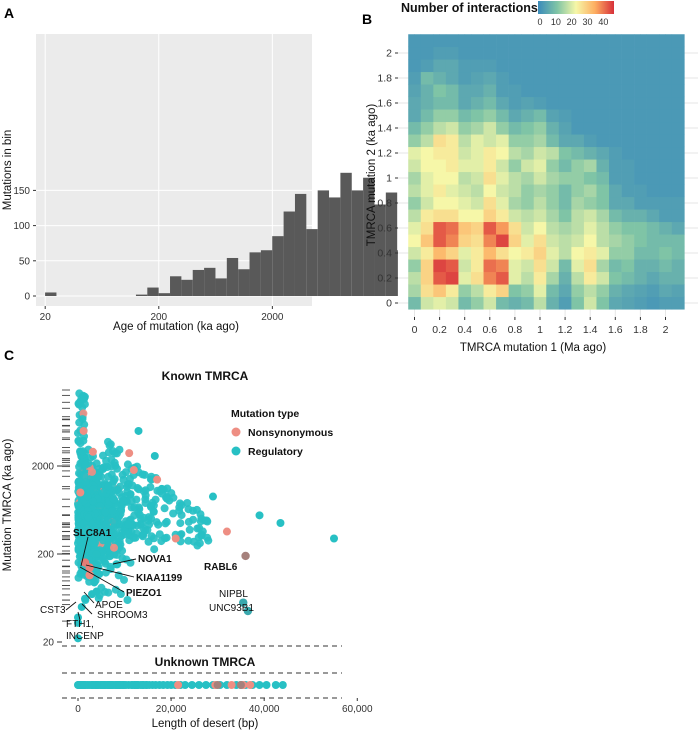  What do you see at coordinates (565, 330) in the screenshot?
I see `heatmap-x-tick-label: 1.2` at bounding box center [565, 330].